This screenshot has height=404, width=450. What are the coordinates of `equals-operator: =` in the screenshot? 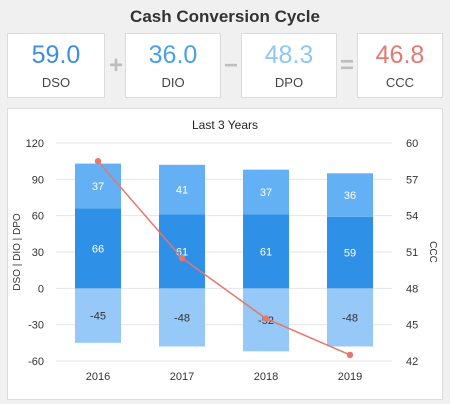 It's located at (346, 65).